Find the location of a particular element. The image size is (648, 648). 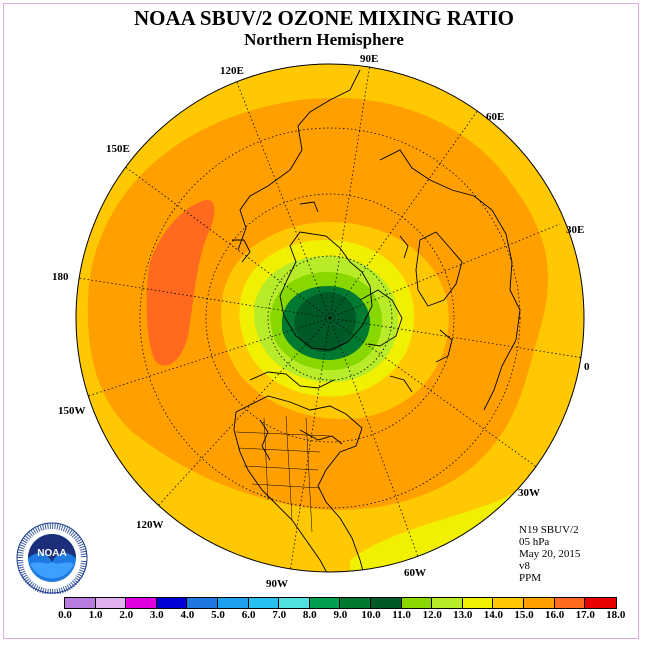

state-borders is located at coordinates (283, 474).